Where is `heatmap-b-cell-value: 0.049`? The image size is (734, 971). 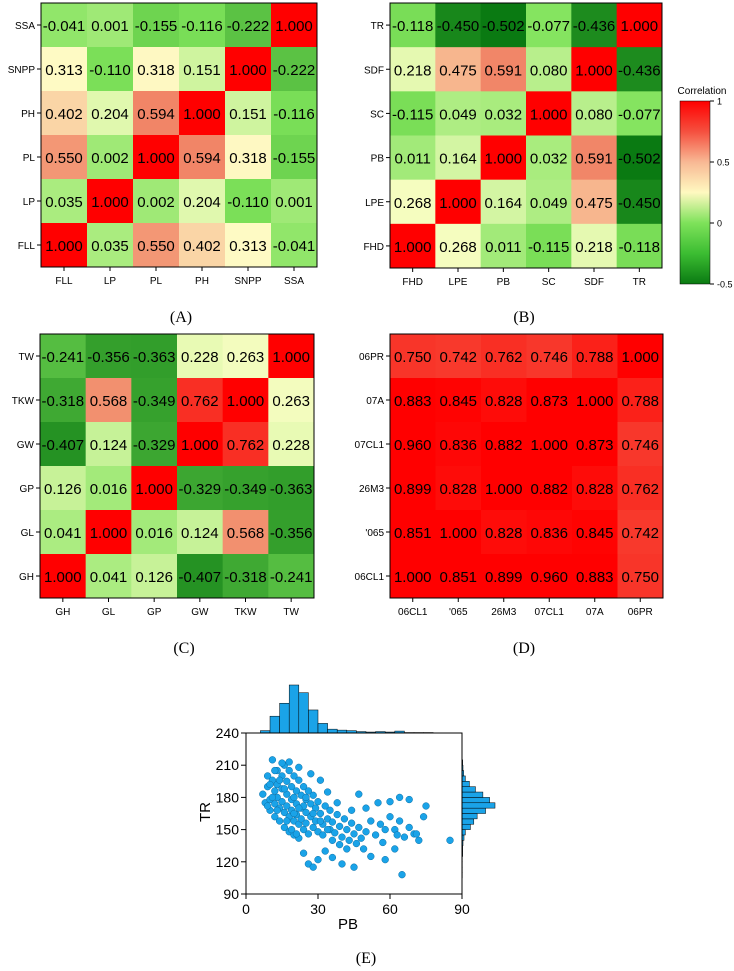
heatmap-b-cell-value: 0.049 is located at coordinates (458, 114).